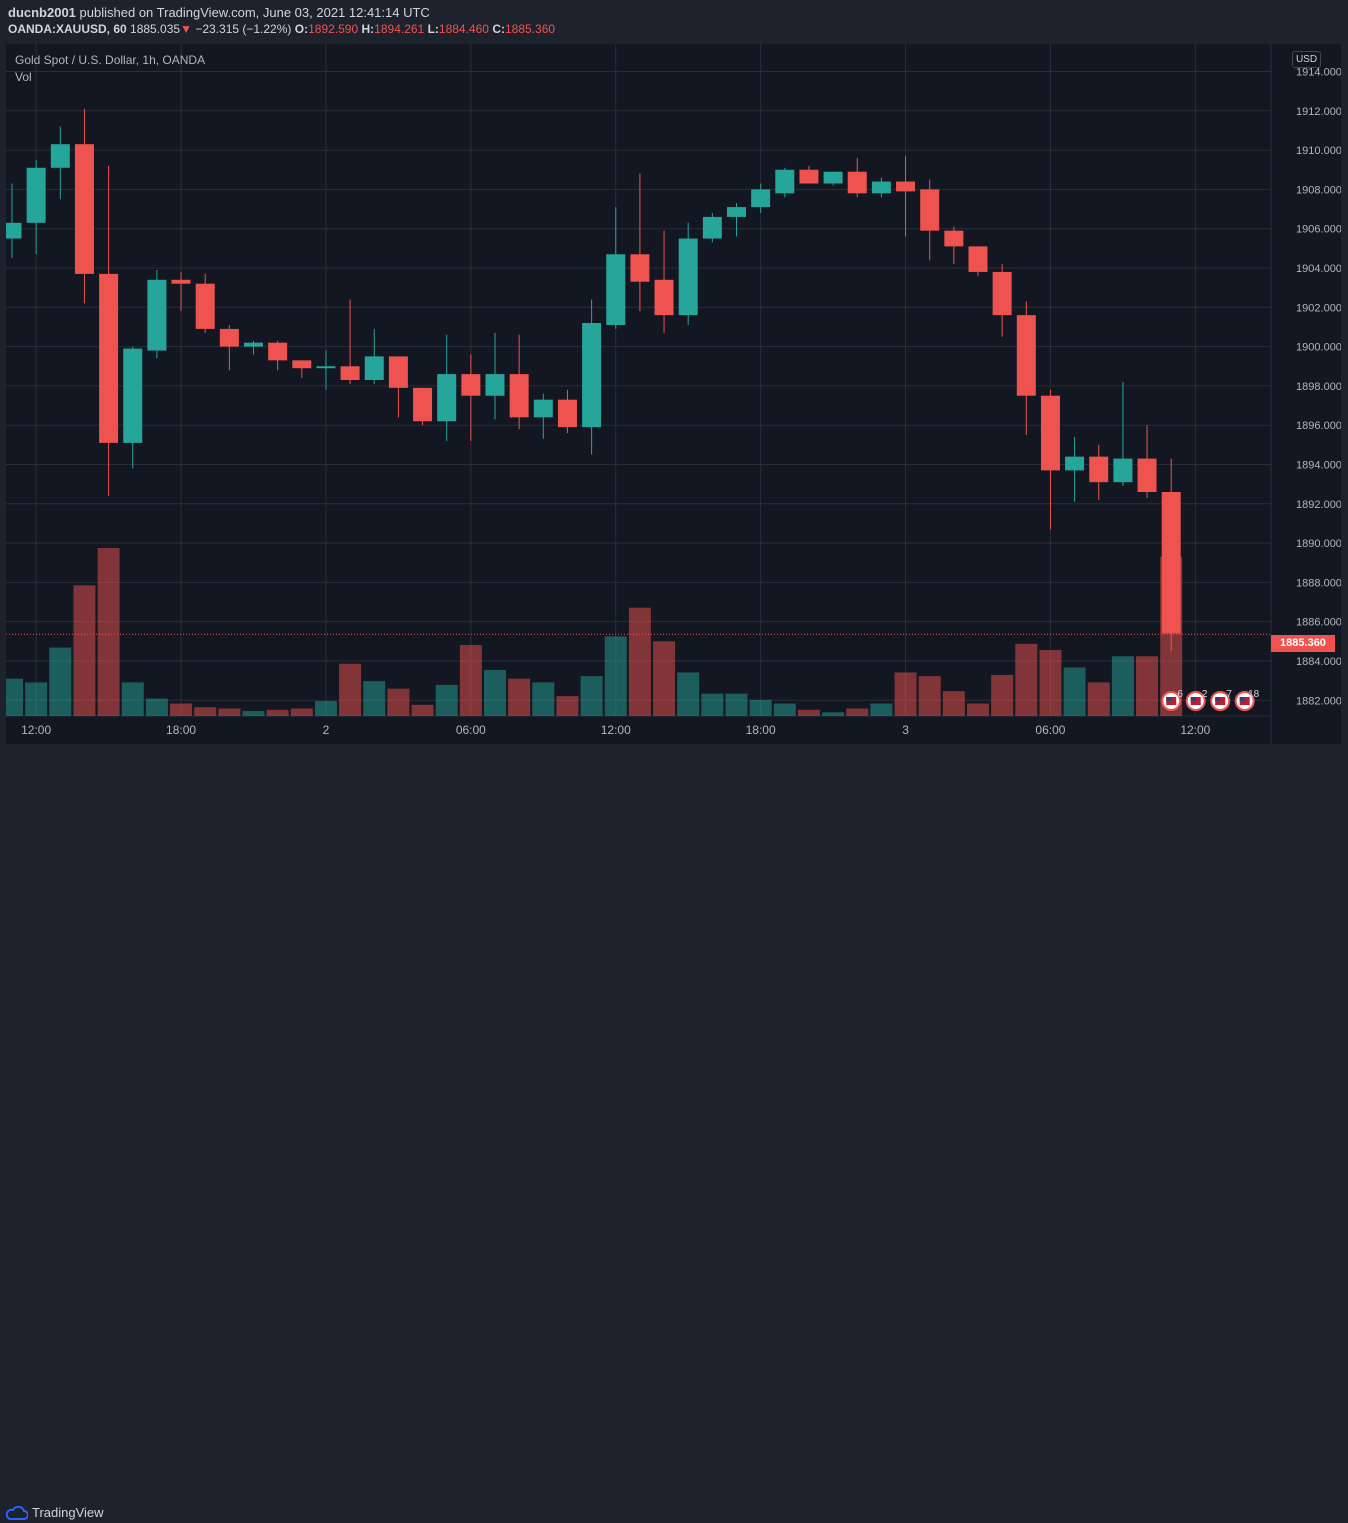 The width and height of the screenshot is (1348, 1523). I want to click on event-count: 7, so click(1229, 694).